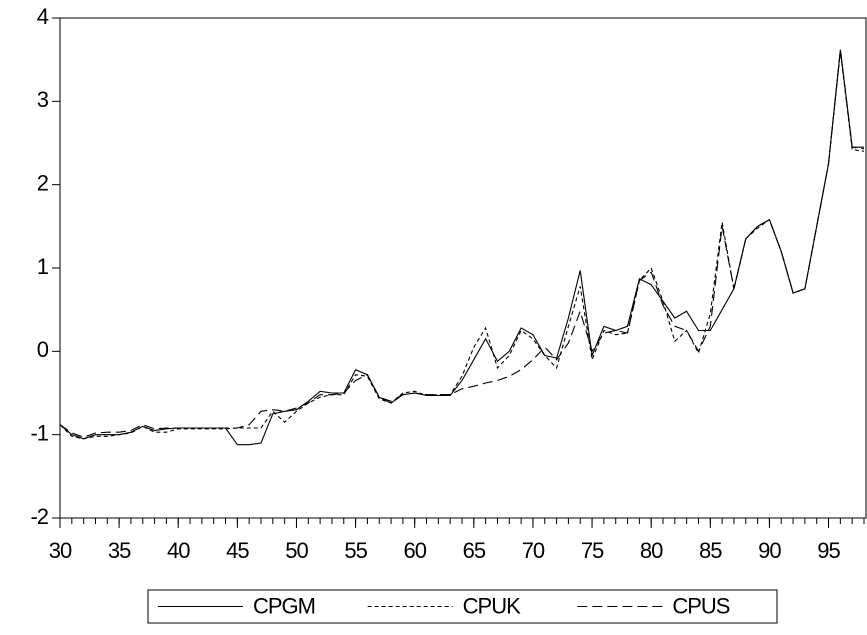  Describe the element at coordinates (533, 550) in the screenshot. I see `x-tick-label: 70` at that location.